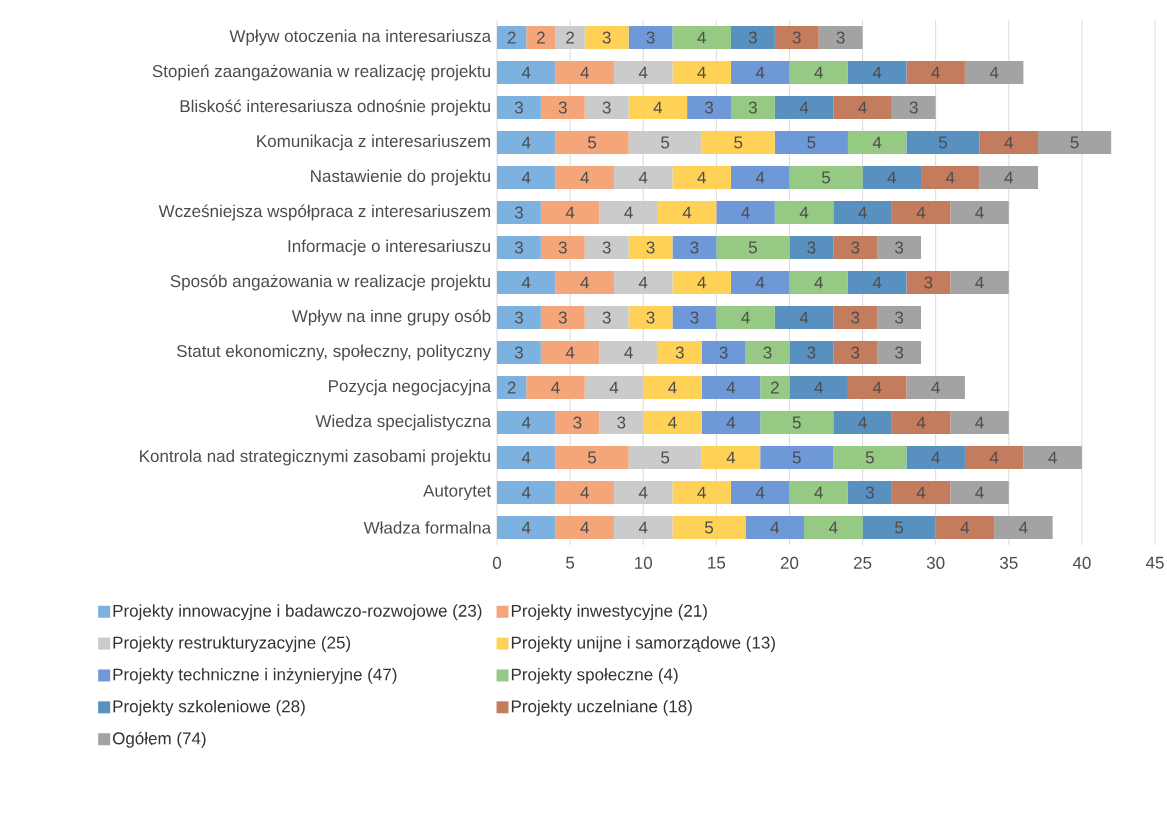  Describe the element at coordinates (609, 612) in the screenshot. I see `legend-label: Projekty inwestycyjne (21)` at that location.